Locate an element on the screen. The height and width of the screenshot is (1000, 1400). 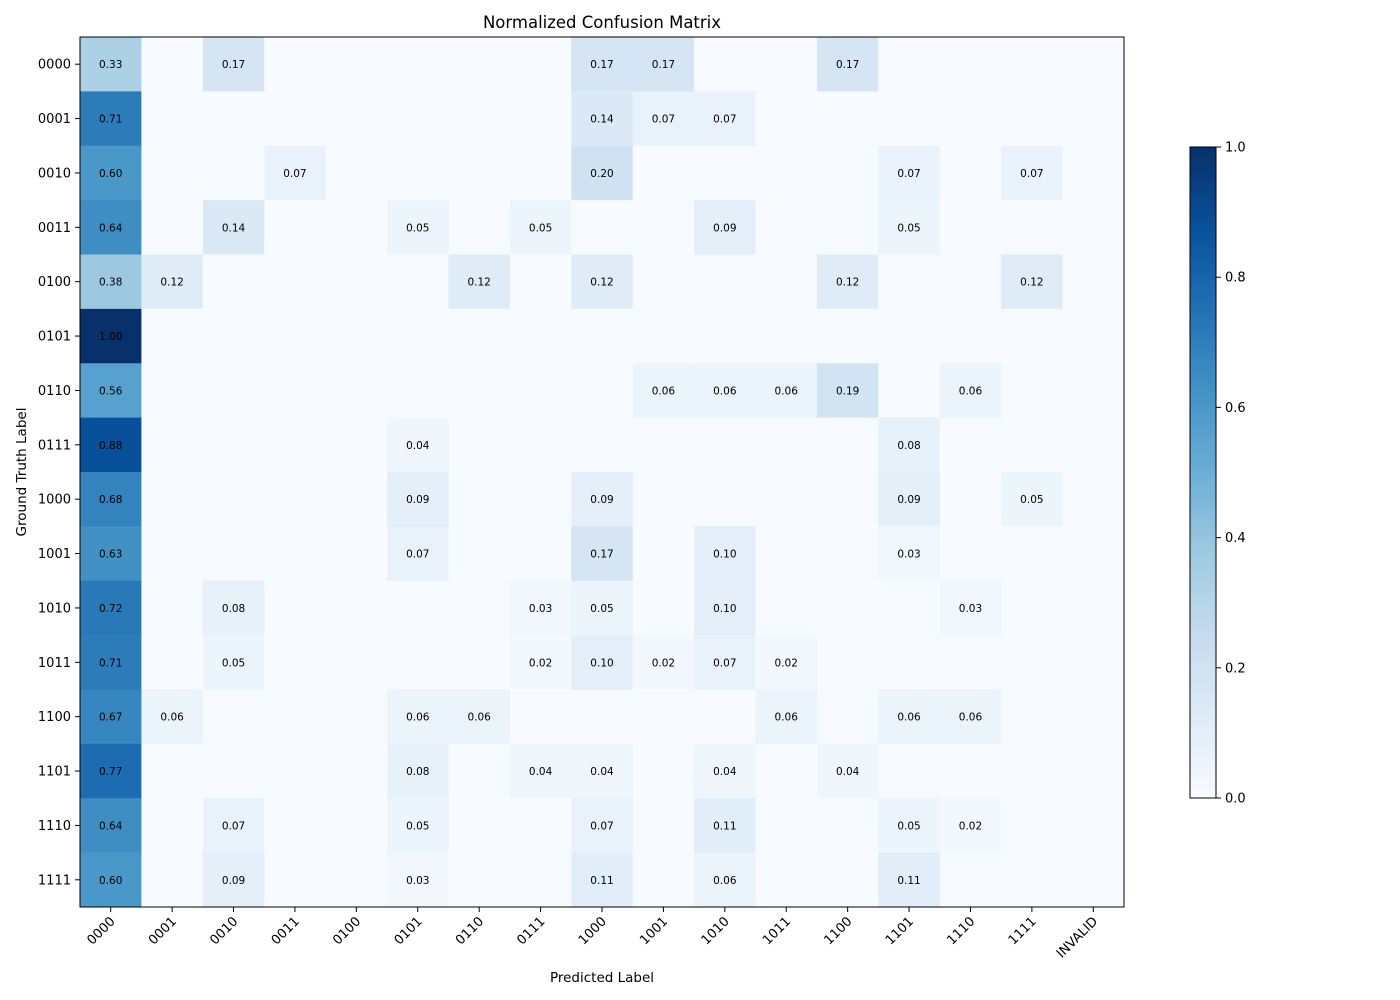
cell-value-label: 0.88 is located at coordinates (110, 446).